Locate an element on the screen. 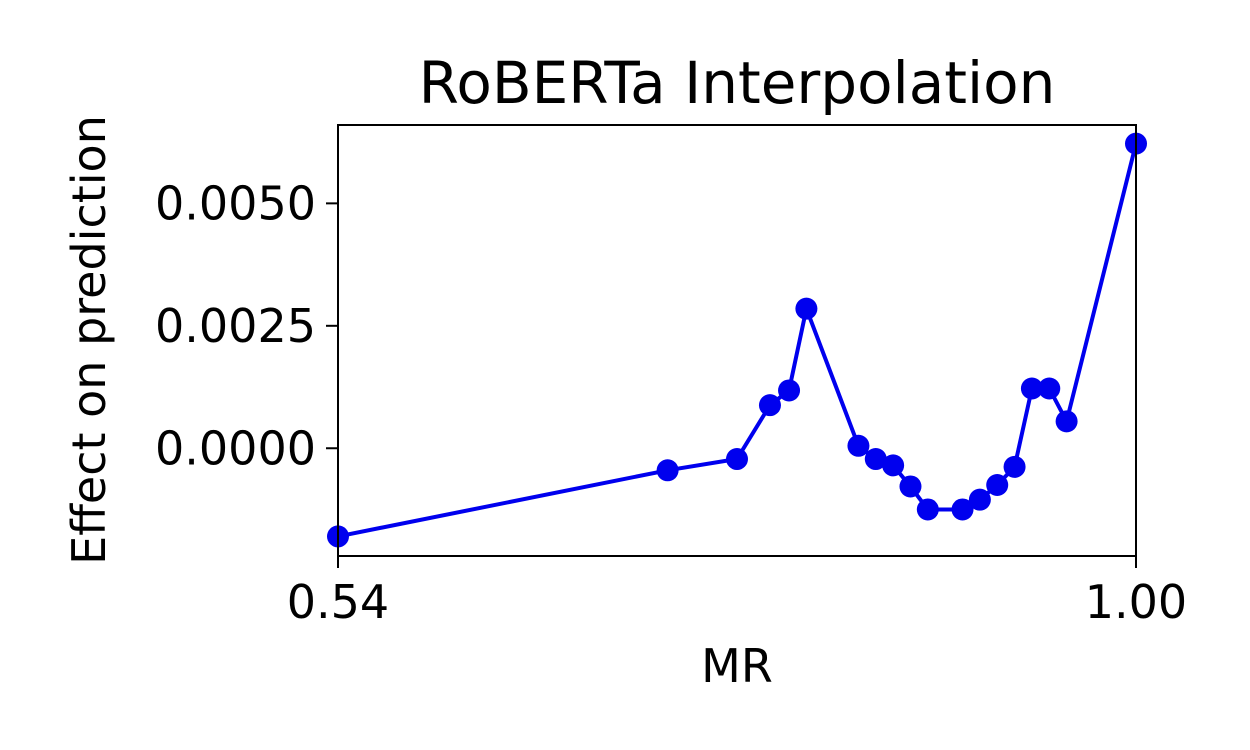  y-tick-label: 0.0000 is located at coordinates (235, 448).